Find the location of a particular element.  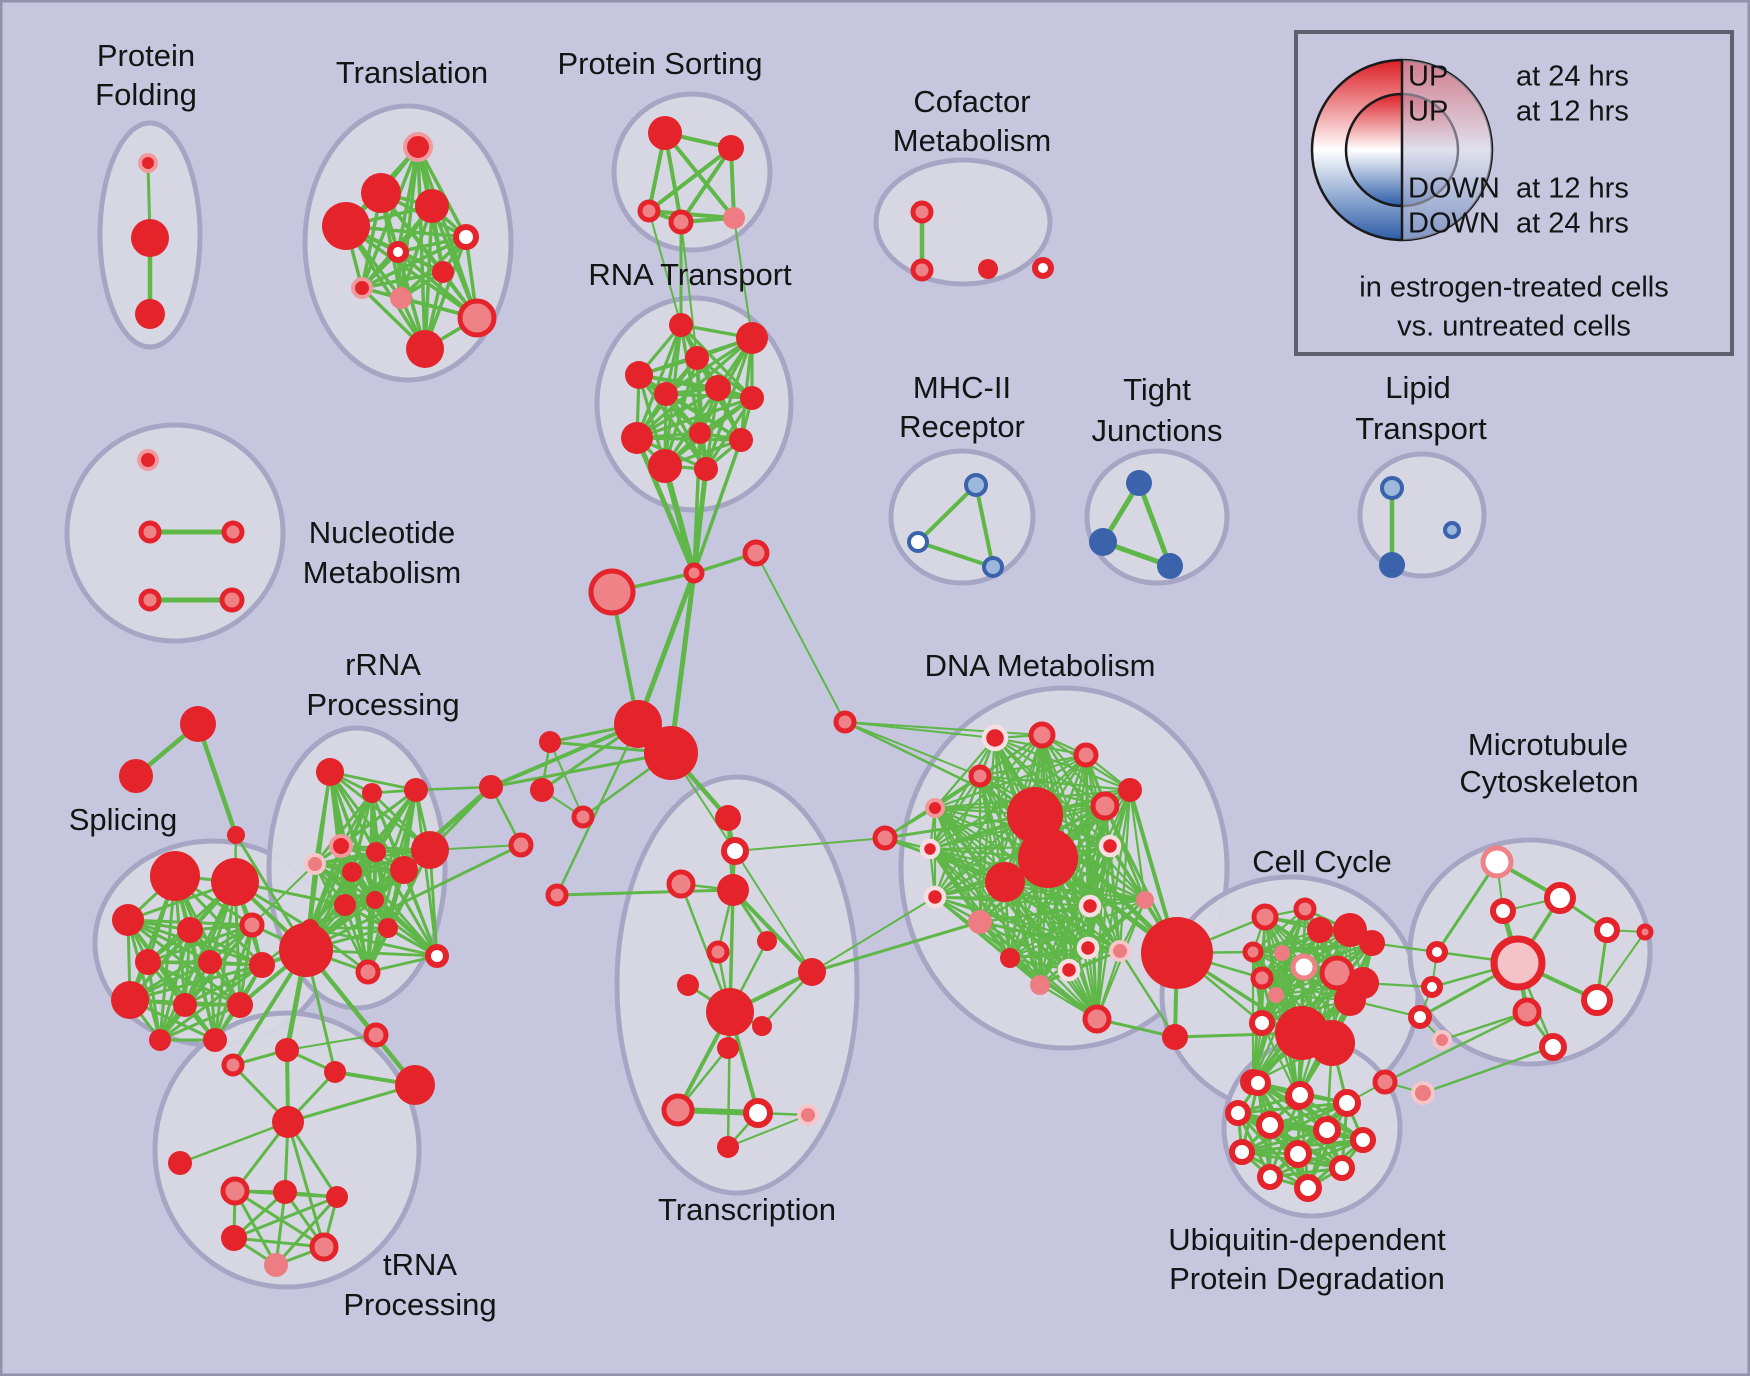

node-nm3 is located at coordinates (233, 532).